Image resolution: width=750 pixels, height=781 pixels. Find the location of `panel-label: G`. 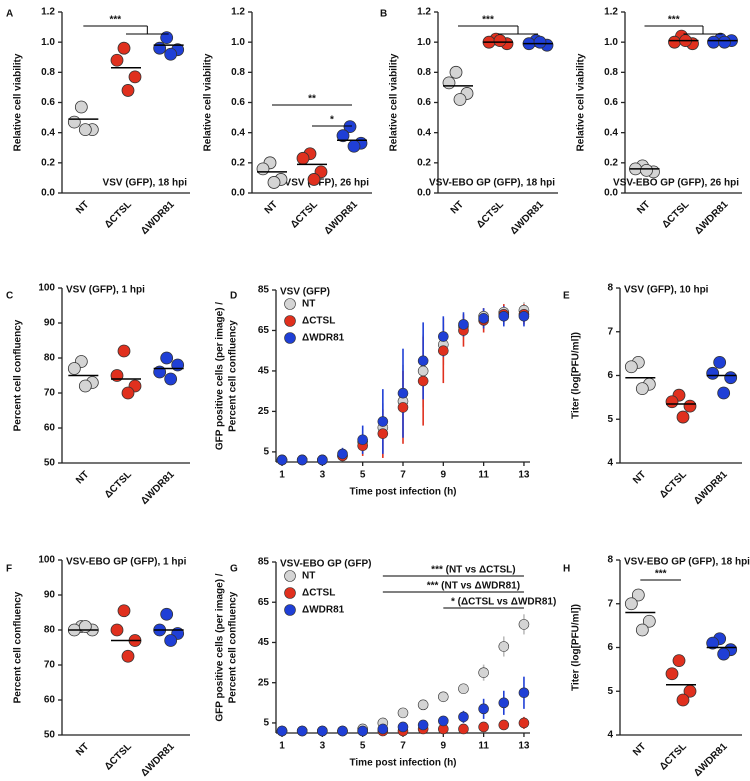

panel-label: G is located at coordinates (234, 569).